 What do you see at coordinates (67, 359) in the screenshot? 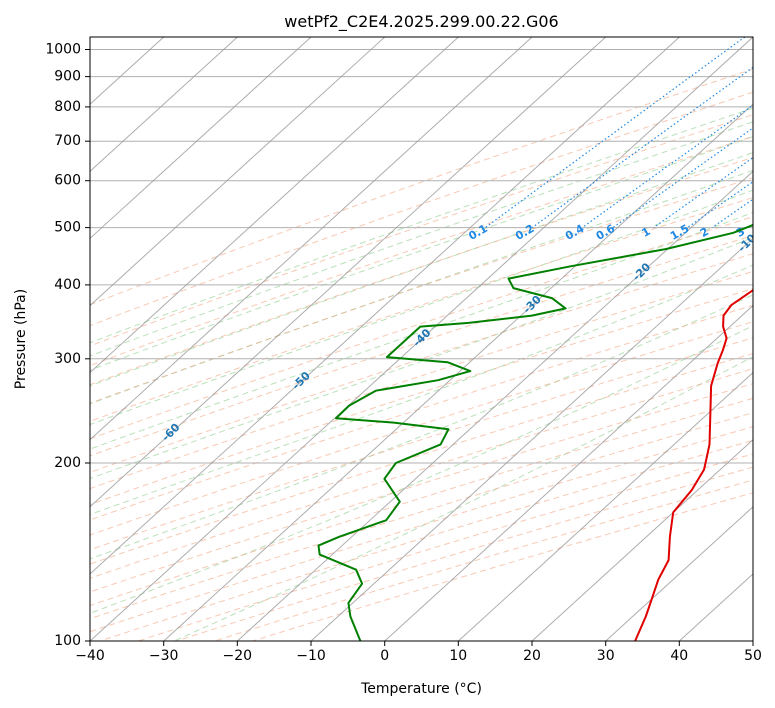
I see `y-tick-label: 300` at bounding box center [67, 359].